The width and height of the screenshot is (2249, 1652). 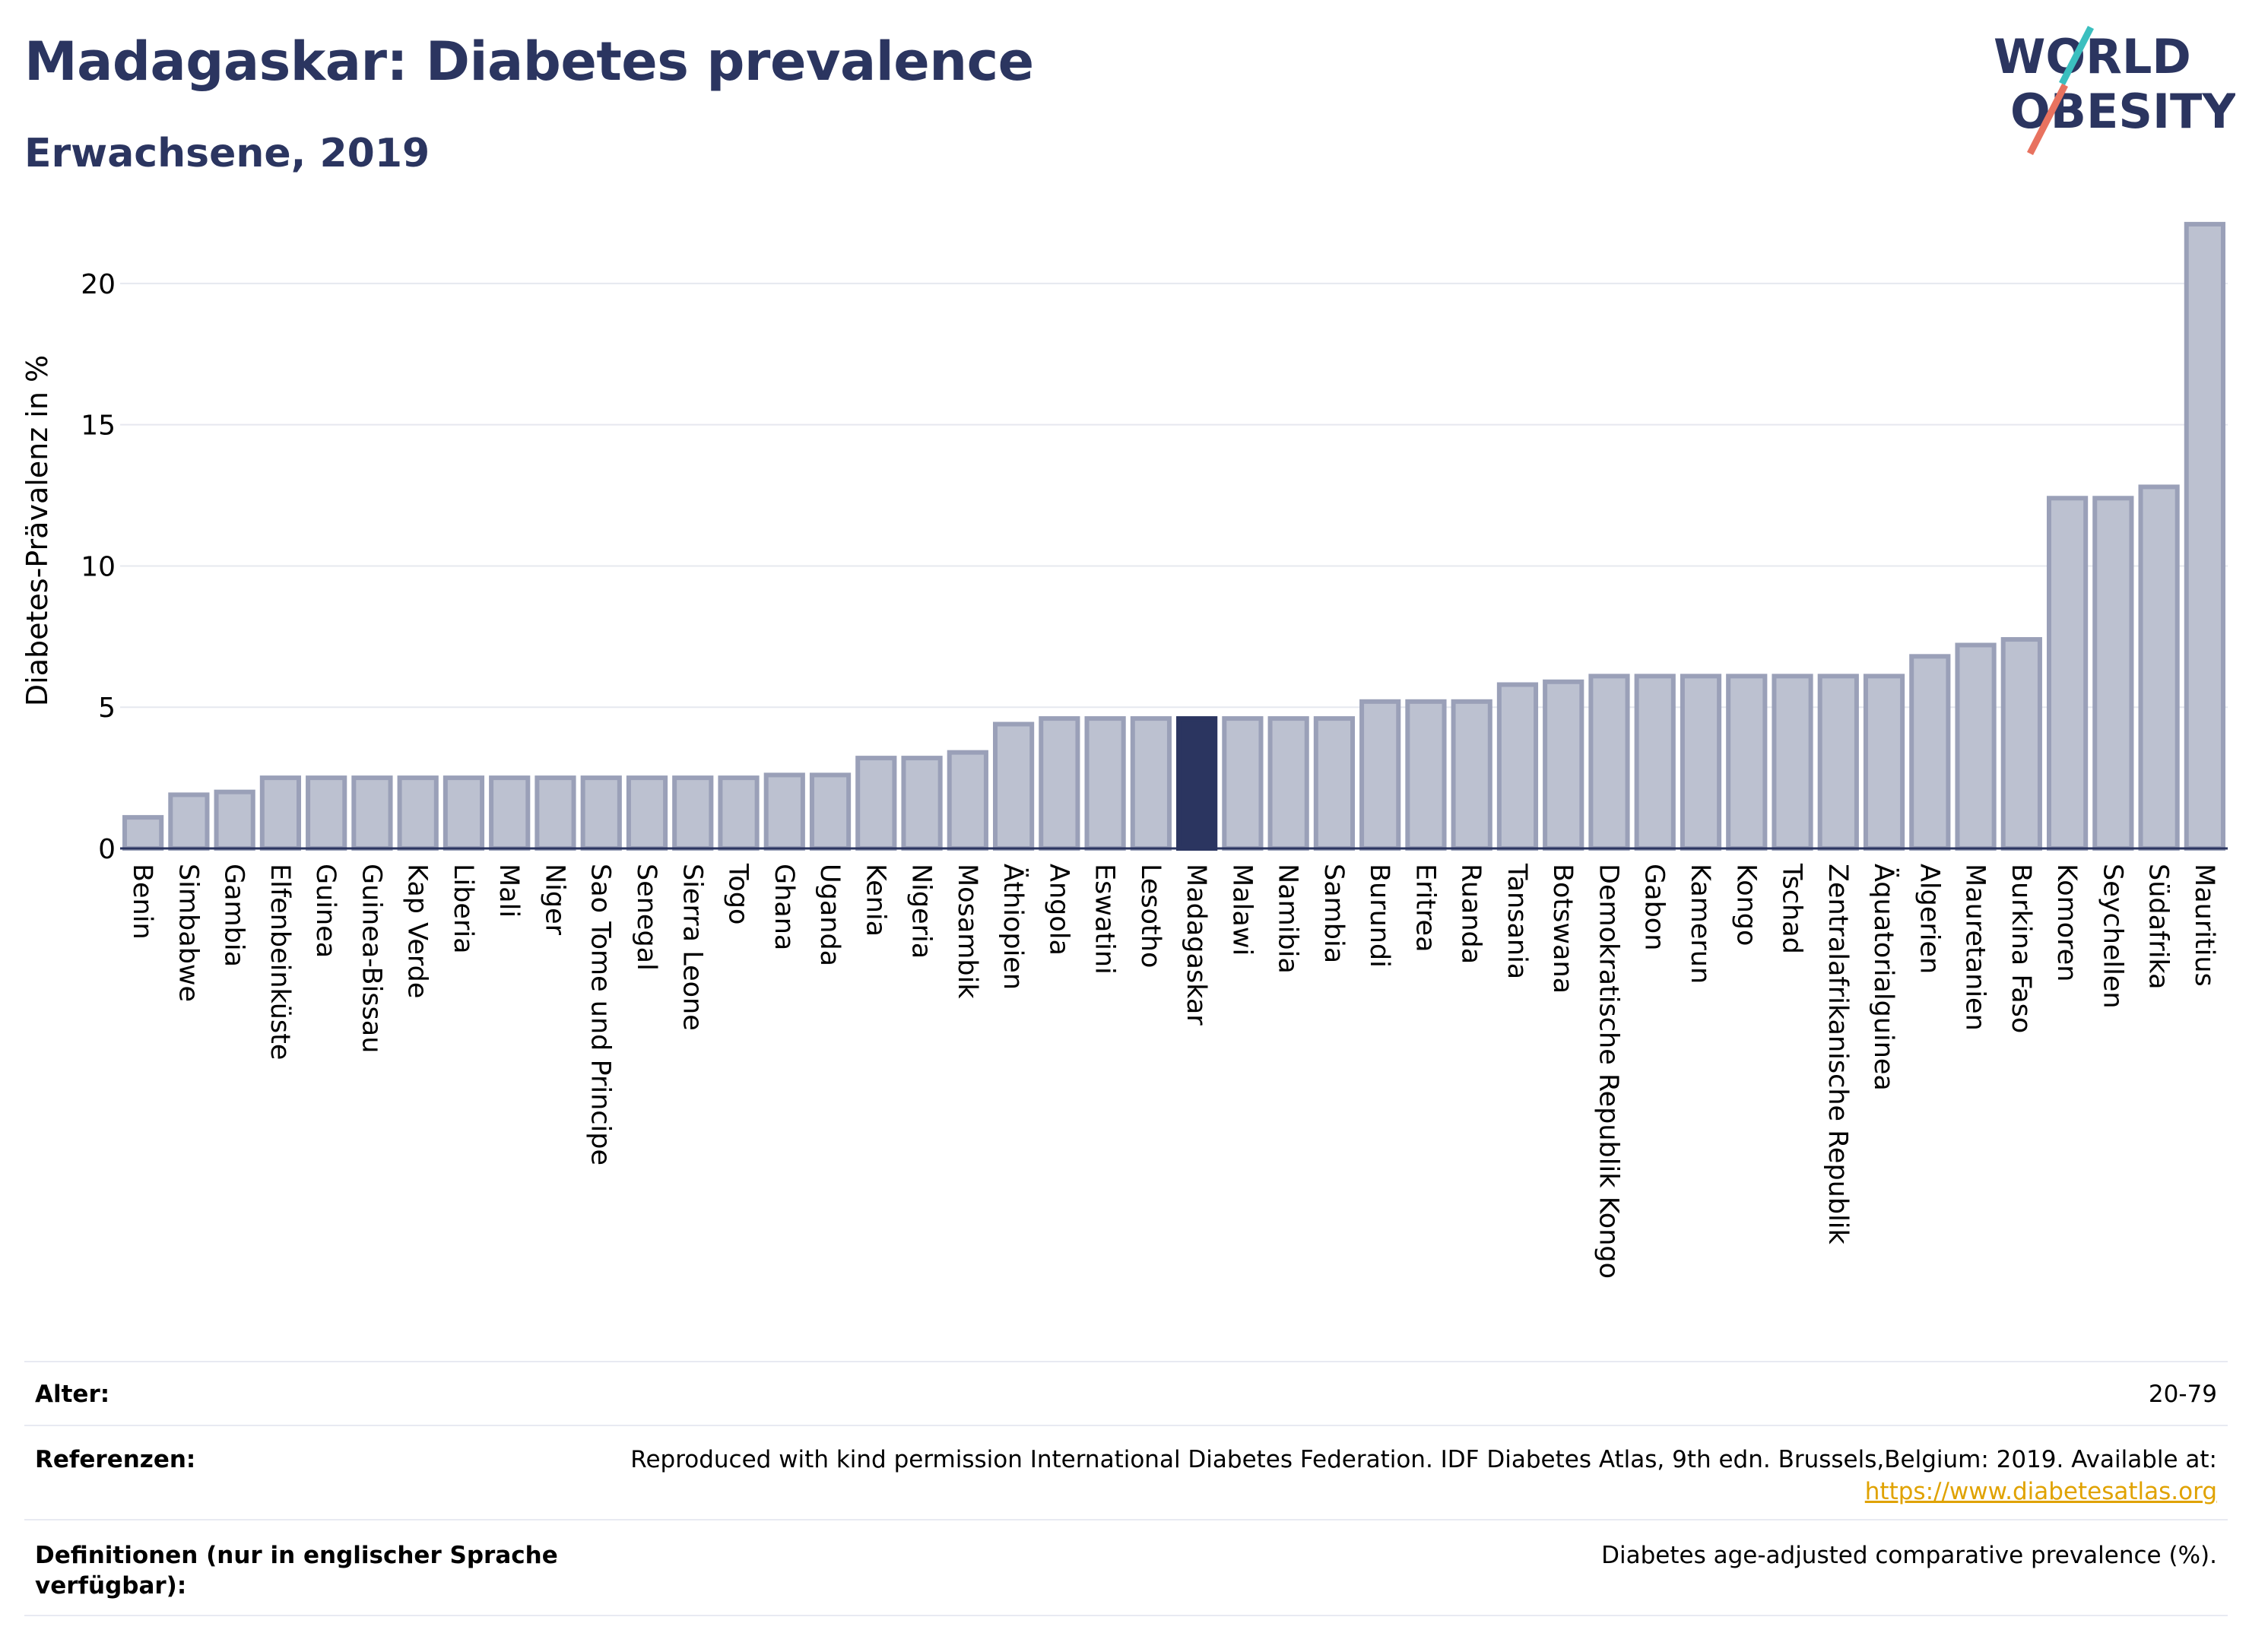 What do you see at coordinates (418, 813) in the screenshot?
I see `bar-kap-verde` at bounding box center [418, 813].